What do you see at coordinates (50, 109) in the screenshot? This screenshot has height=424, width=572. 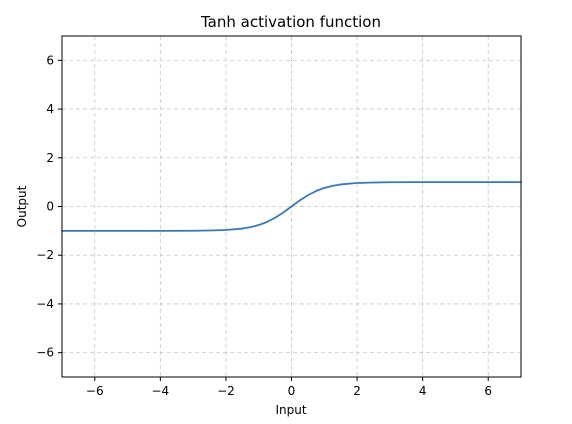 I see `y-tick-label: 4` at bounding box center [50, 109].